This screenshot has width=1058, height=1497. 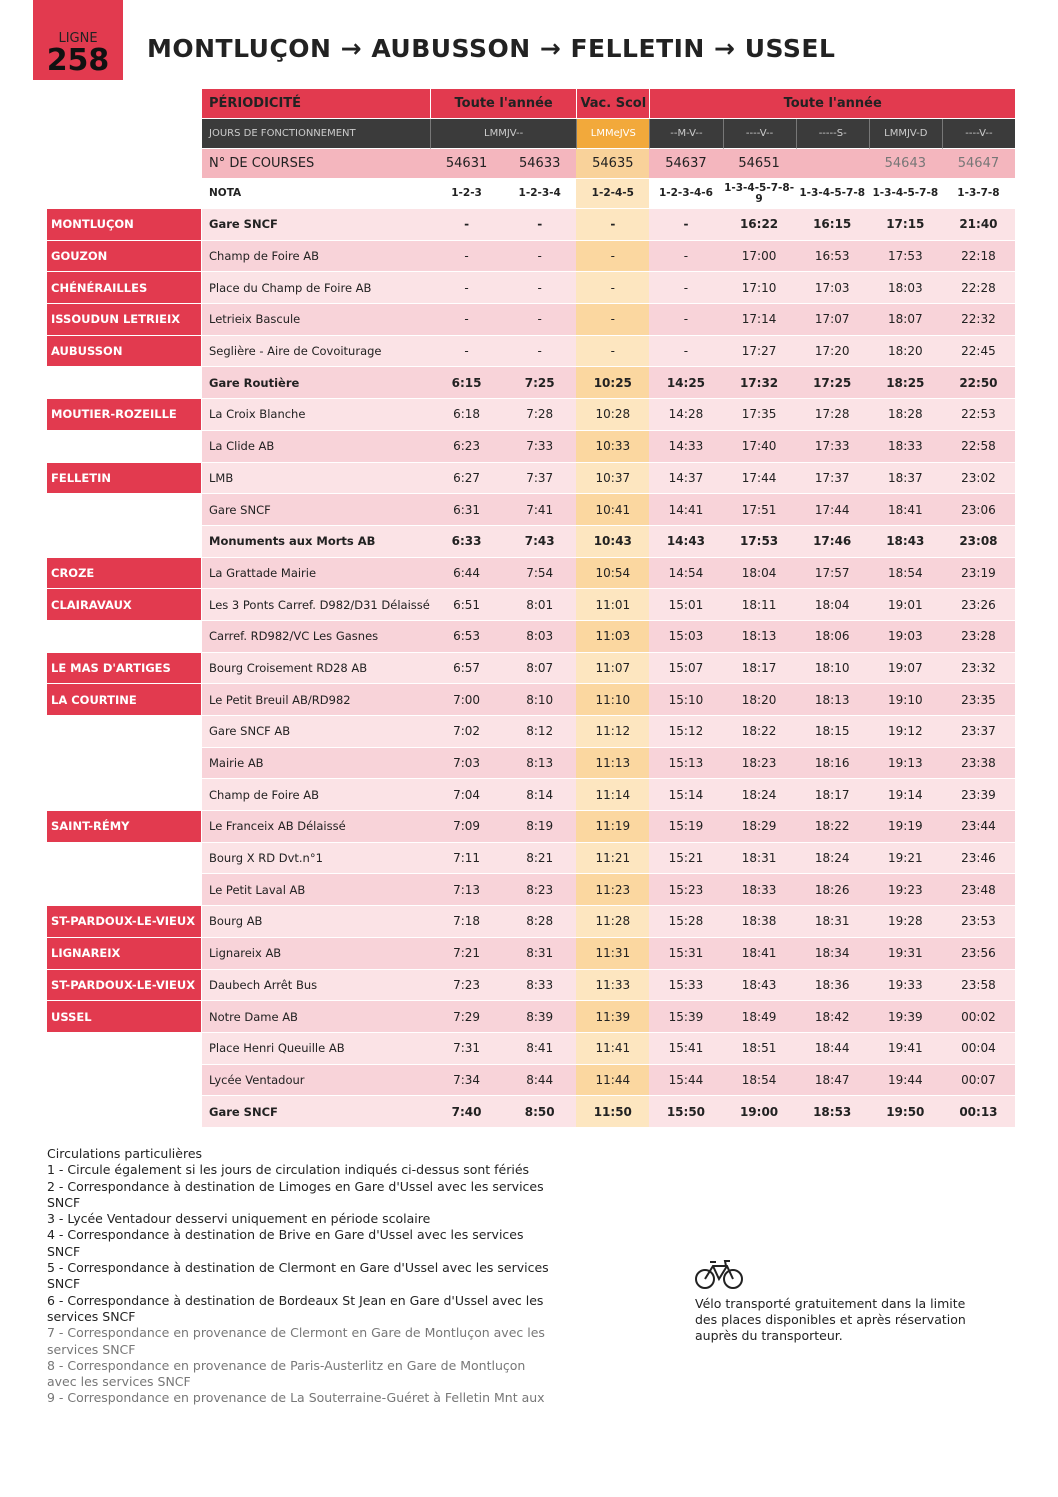 I want to click on time: 22:58, so click(x=978, y=446).